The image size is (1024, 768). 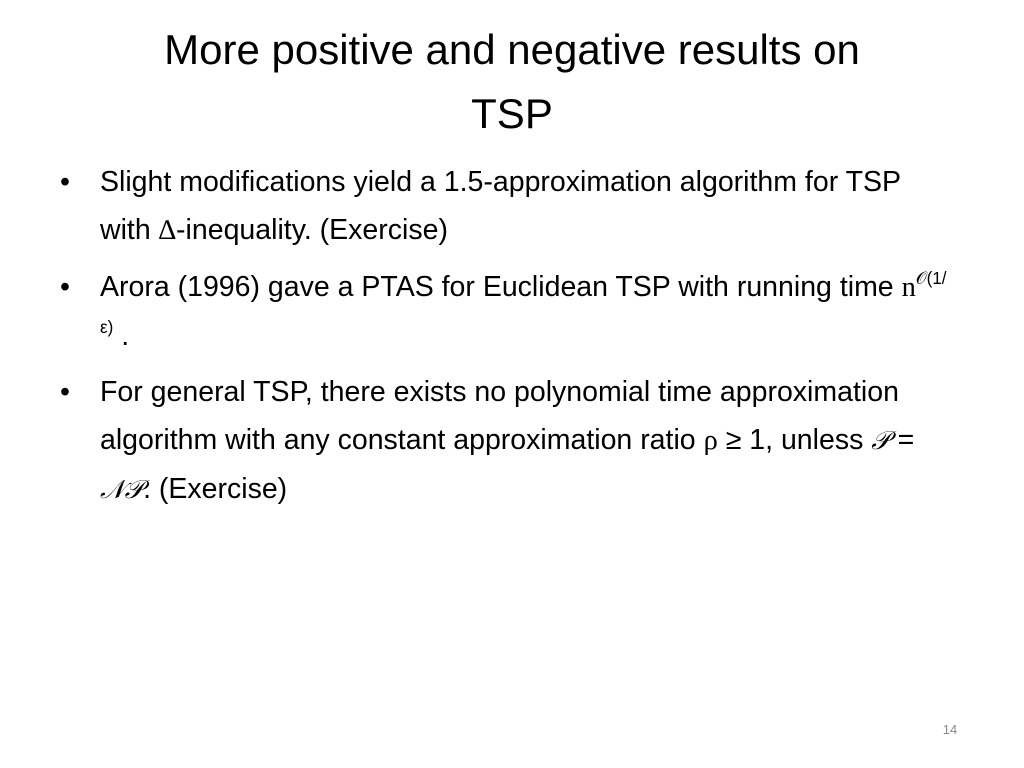 What do you see at coordinates (908, 287) in the screenshot?
I see `math-symbol: n` at bounding box center [908, 287].